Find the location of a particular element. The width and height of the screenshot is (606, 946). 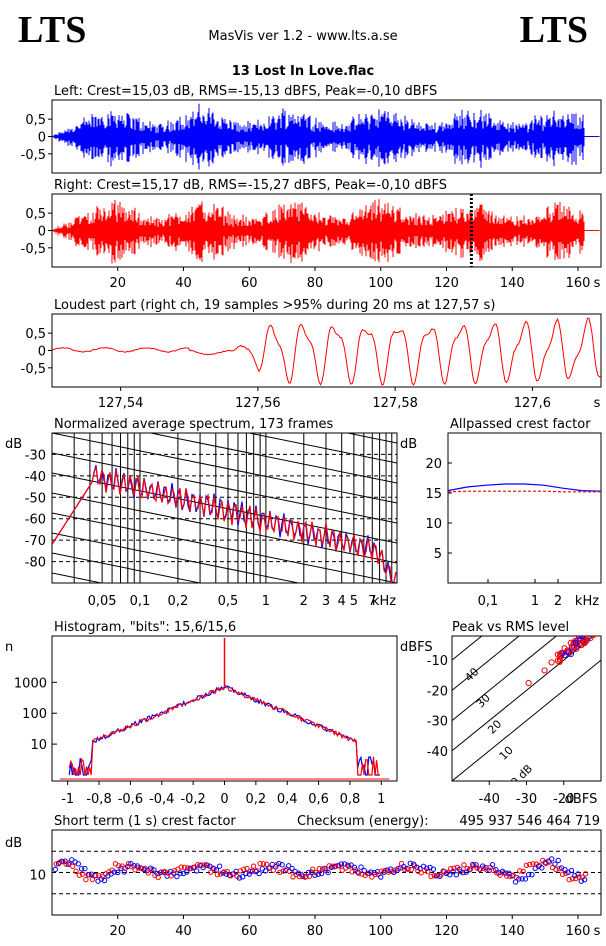

stc-xunit: s is located at coordinates (597, 931).